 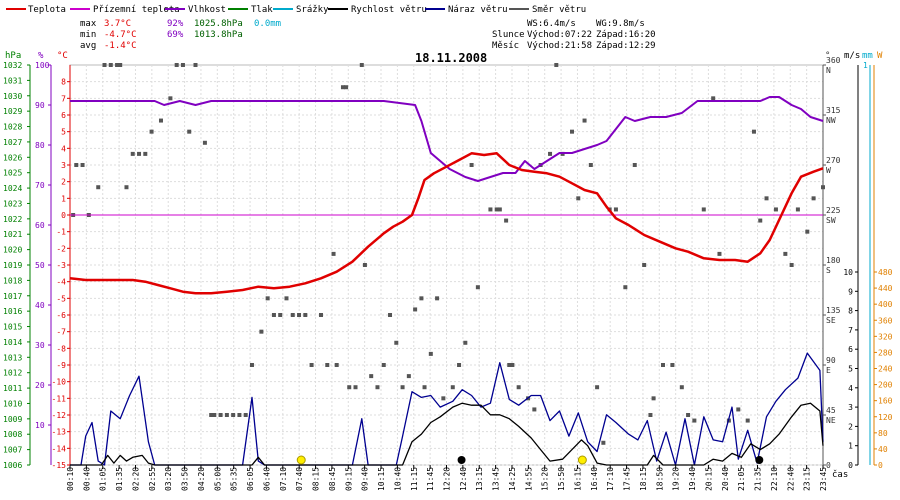 What do you see at coordinates (850, 426) in the screenshot?
I see `wind-tick-label: 2` at bounding box center [850, 426].